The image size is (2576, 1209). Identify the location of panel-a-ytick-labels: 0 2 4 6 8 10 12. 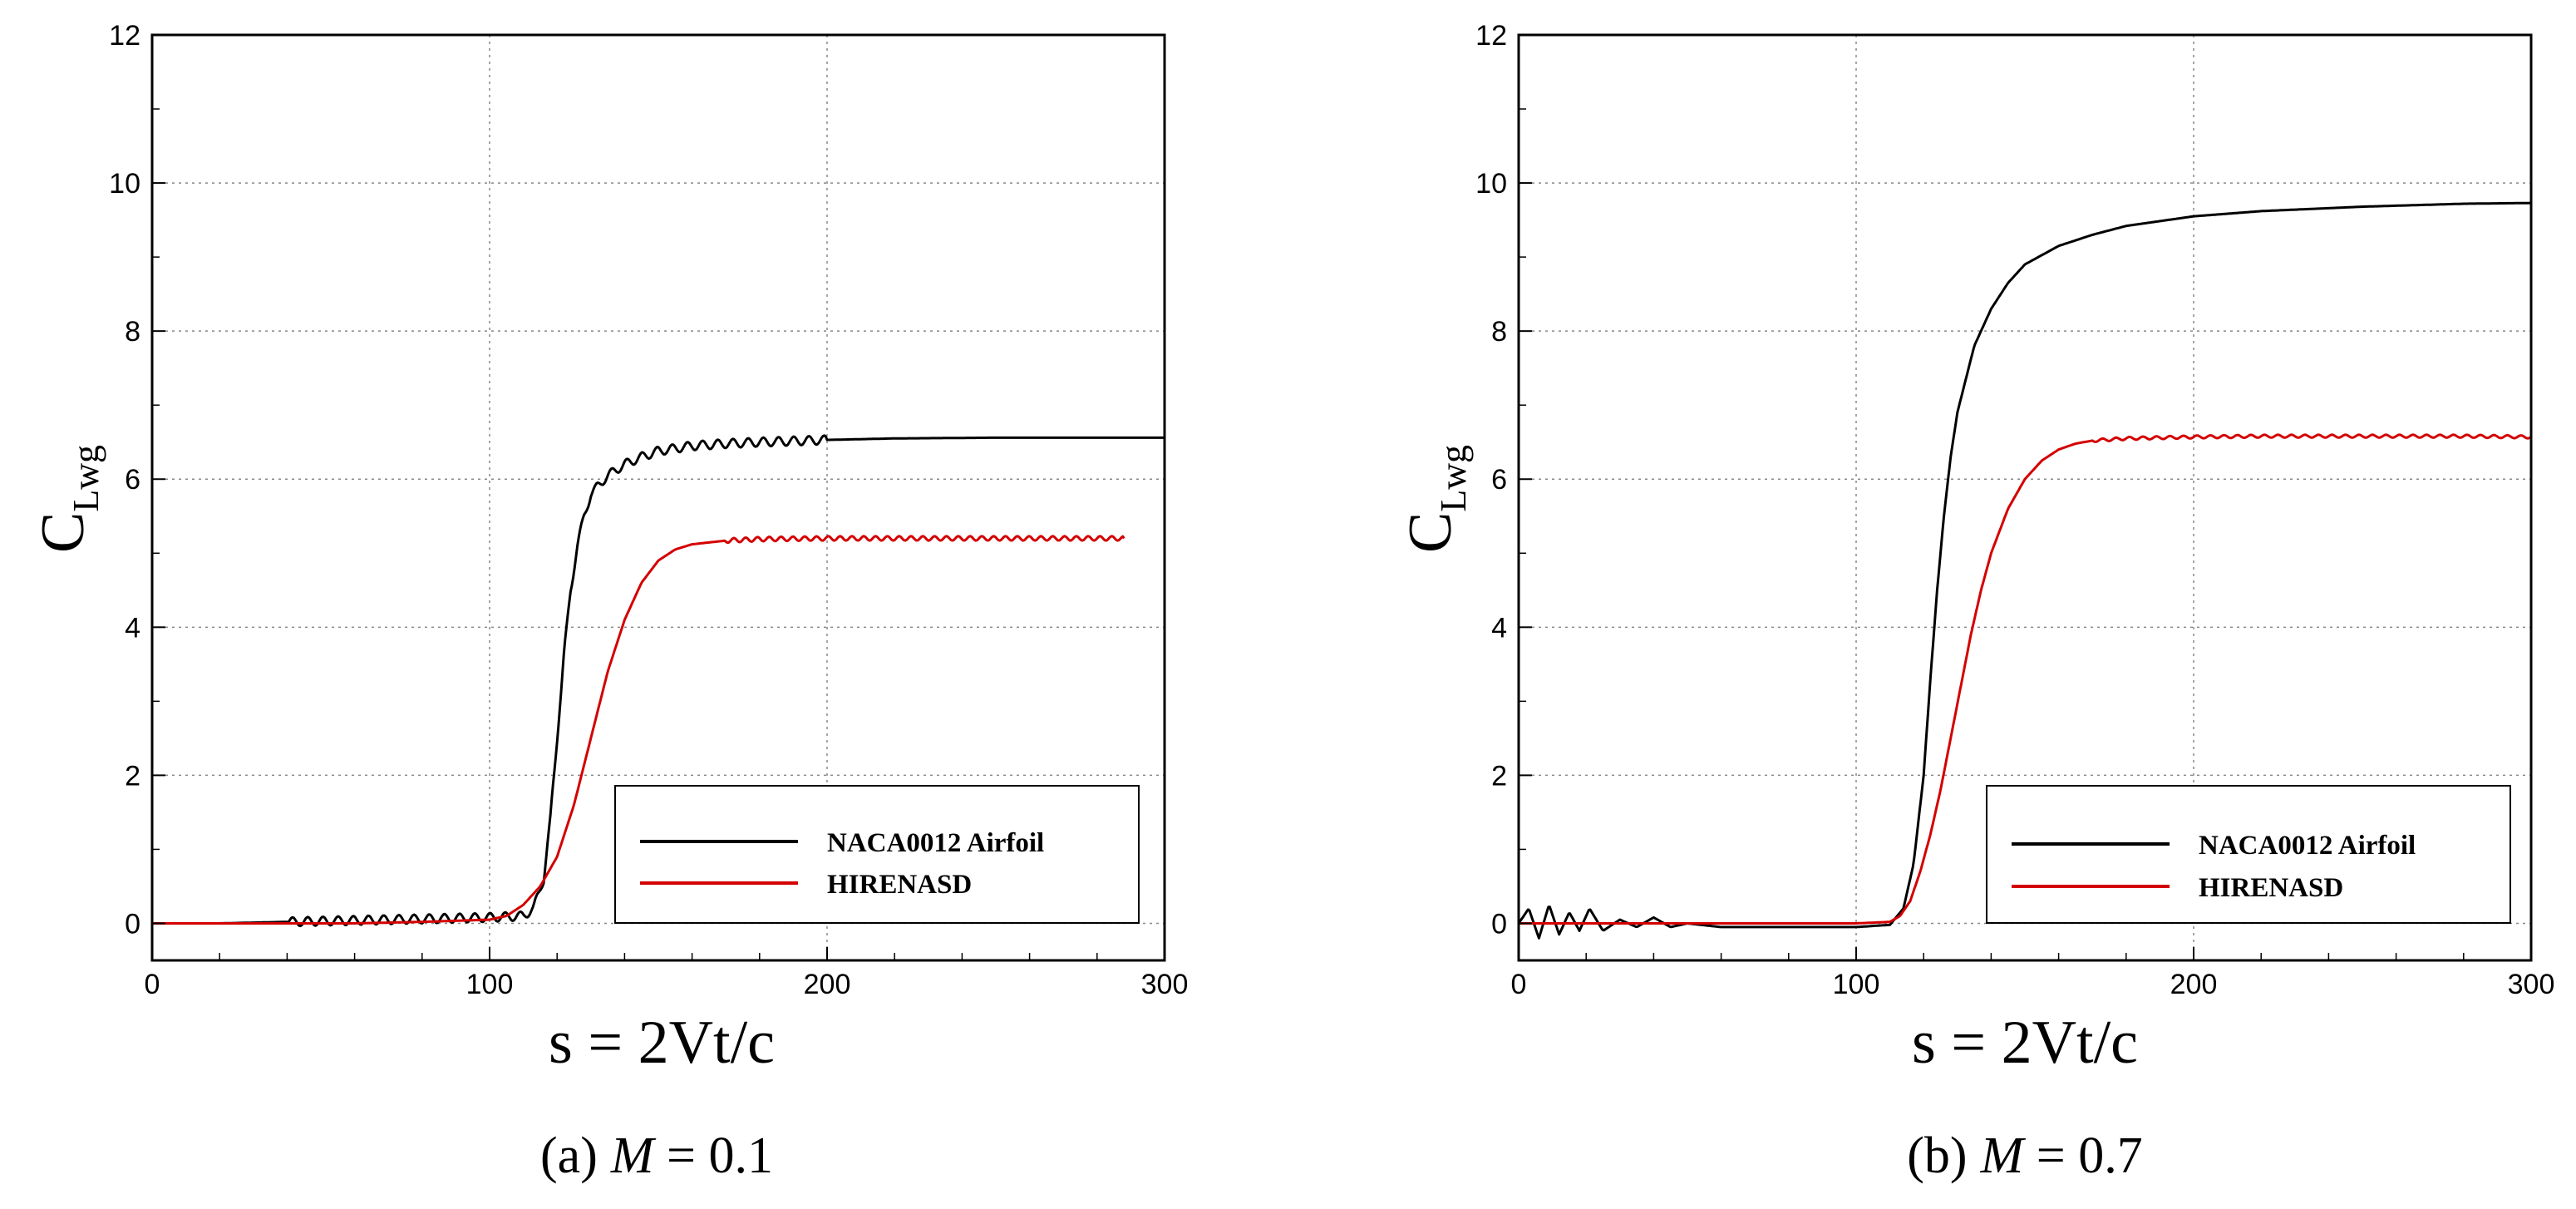
(124, 480).